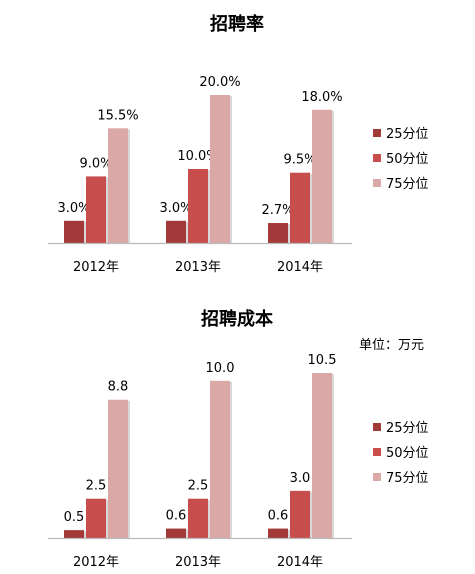 This screenshot has width=475, height=574. What do you see at coordinates (299, 160) in the screenshot?
I see `data-label: 9.5%` at bounding box center [299, 160].